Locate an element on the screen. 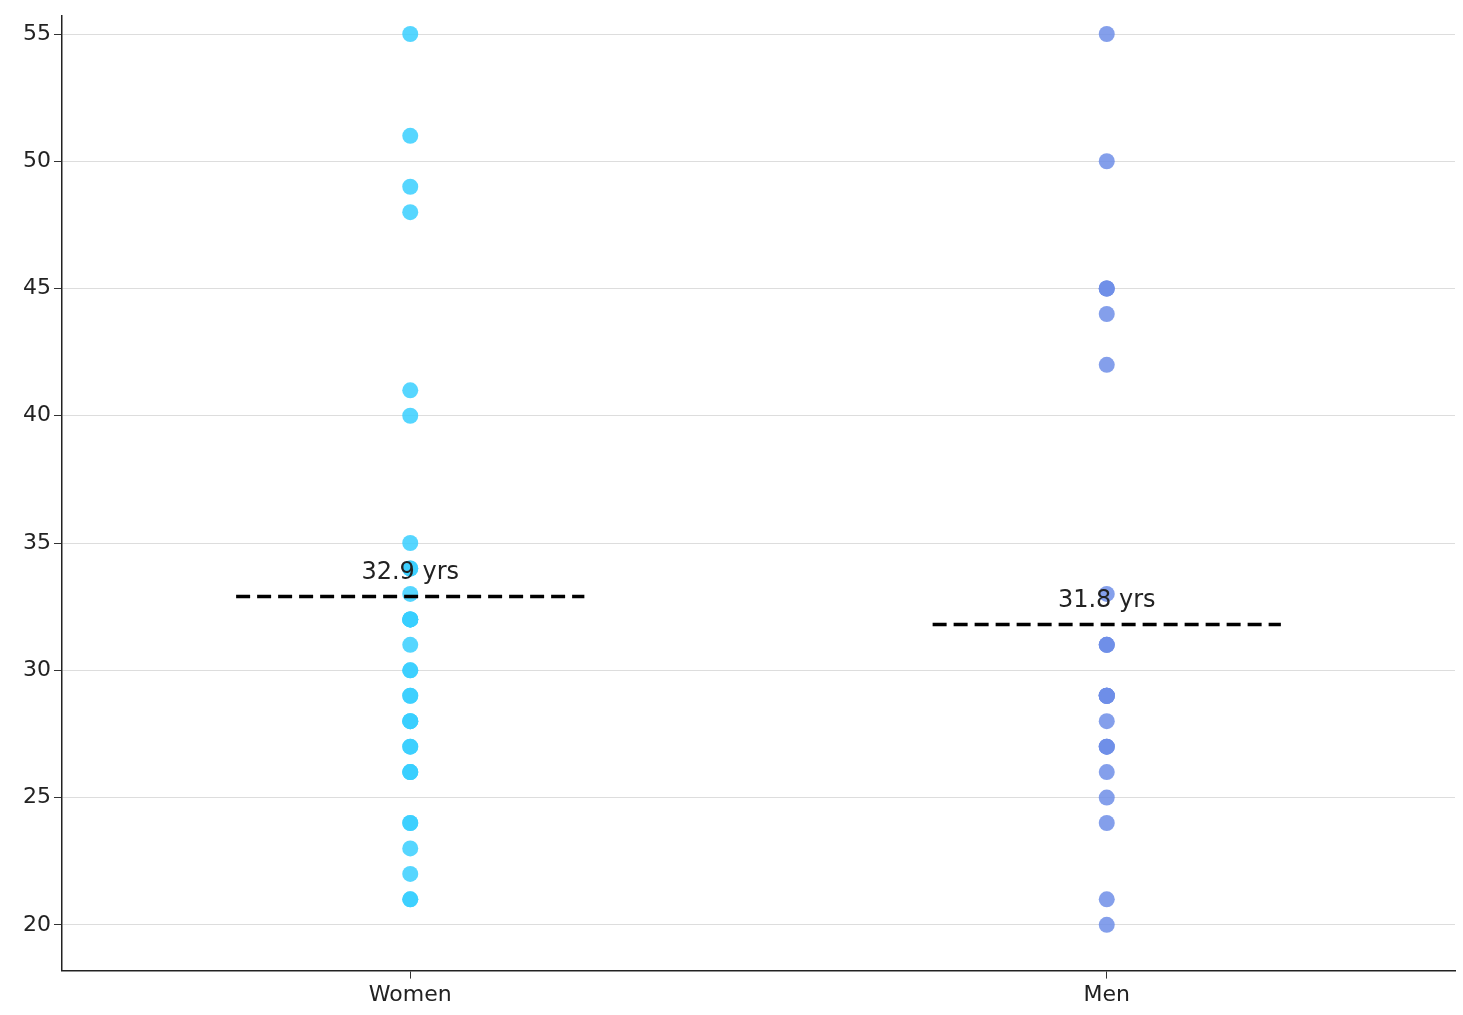 This screenshot has height=1015, width=1463. y-tick-label: 25 is located at coordinates (36, 796).